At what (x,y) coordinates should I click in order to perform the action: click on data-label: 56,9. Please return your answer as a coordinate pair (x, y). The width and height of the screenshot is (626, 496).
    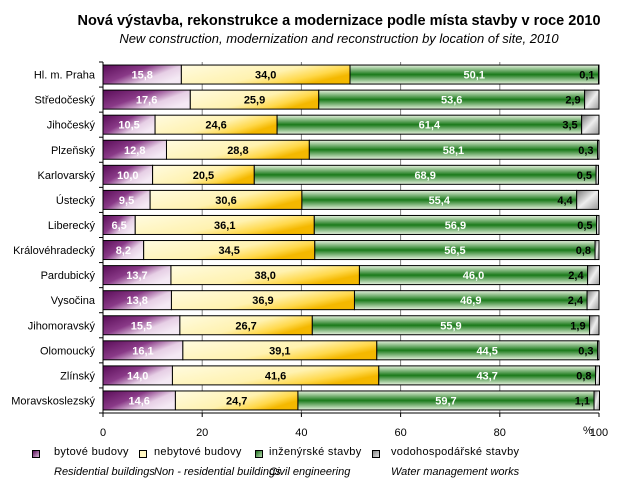
    Looking at the image, I should click on (455, 226).